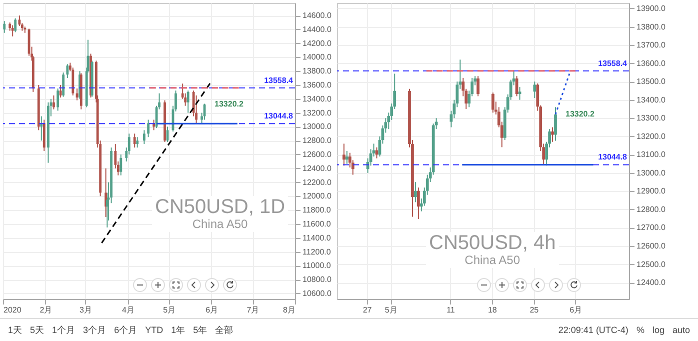 The image size is (698, 341). Describe the element at coordinates (658, 330) in the screenshot. I see `text: log` at that location.